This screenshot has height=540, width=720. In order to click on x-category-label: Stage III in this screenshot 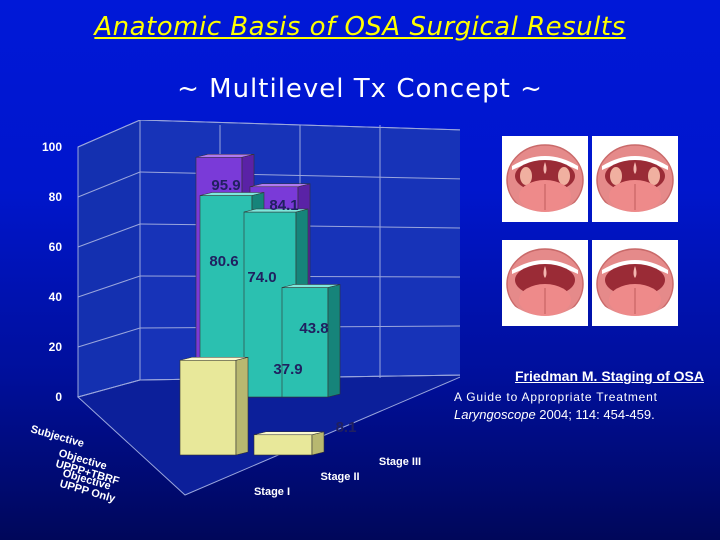, I will do `click(400, 462)`.